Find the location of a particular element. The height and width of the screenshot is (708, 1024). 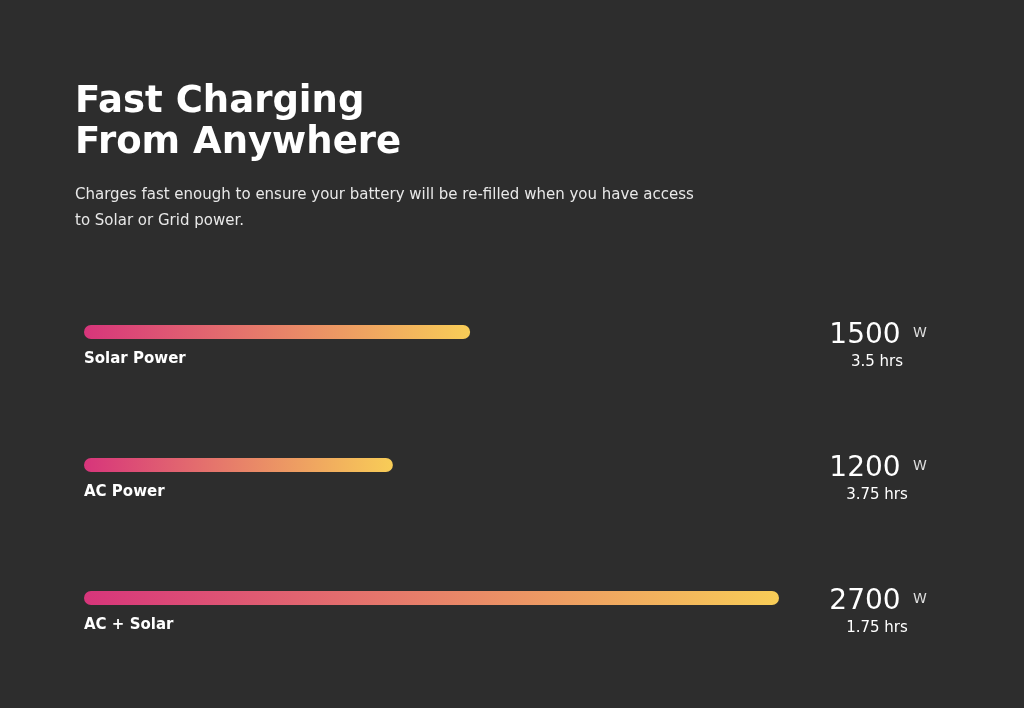

text: 3.75 hrs is located at coordinates (877, 494).